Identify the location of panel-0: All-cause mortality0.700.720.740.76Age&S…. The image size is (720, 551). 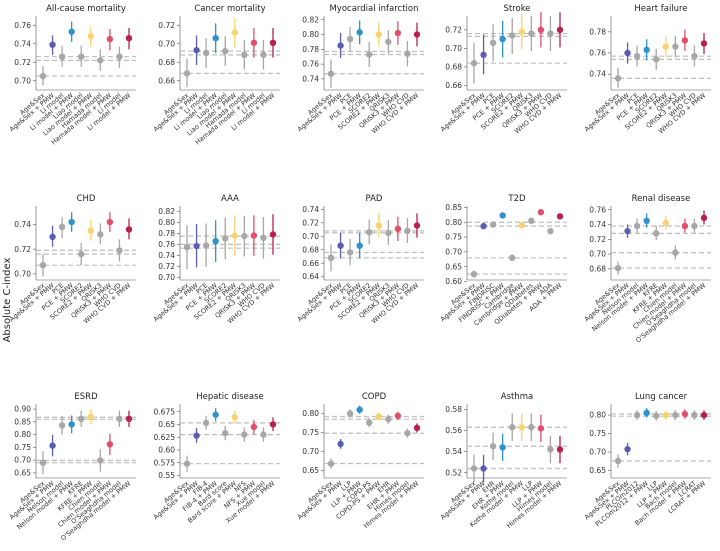
(72, 75).